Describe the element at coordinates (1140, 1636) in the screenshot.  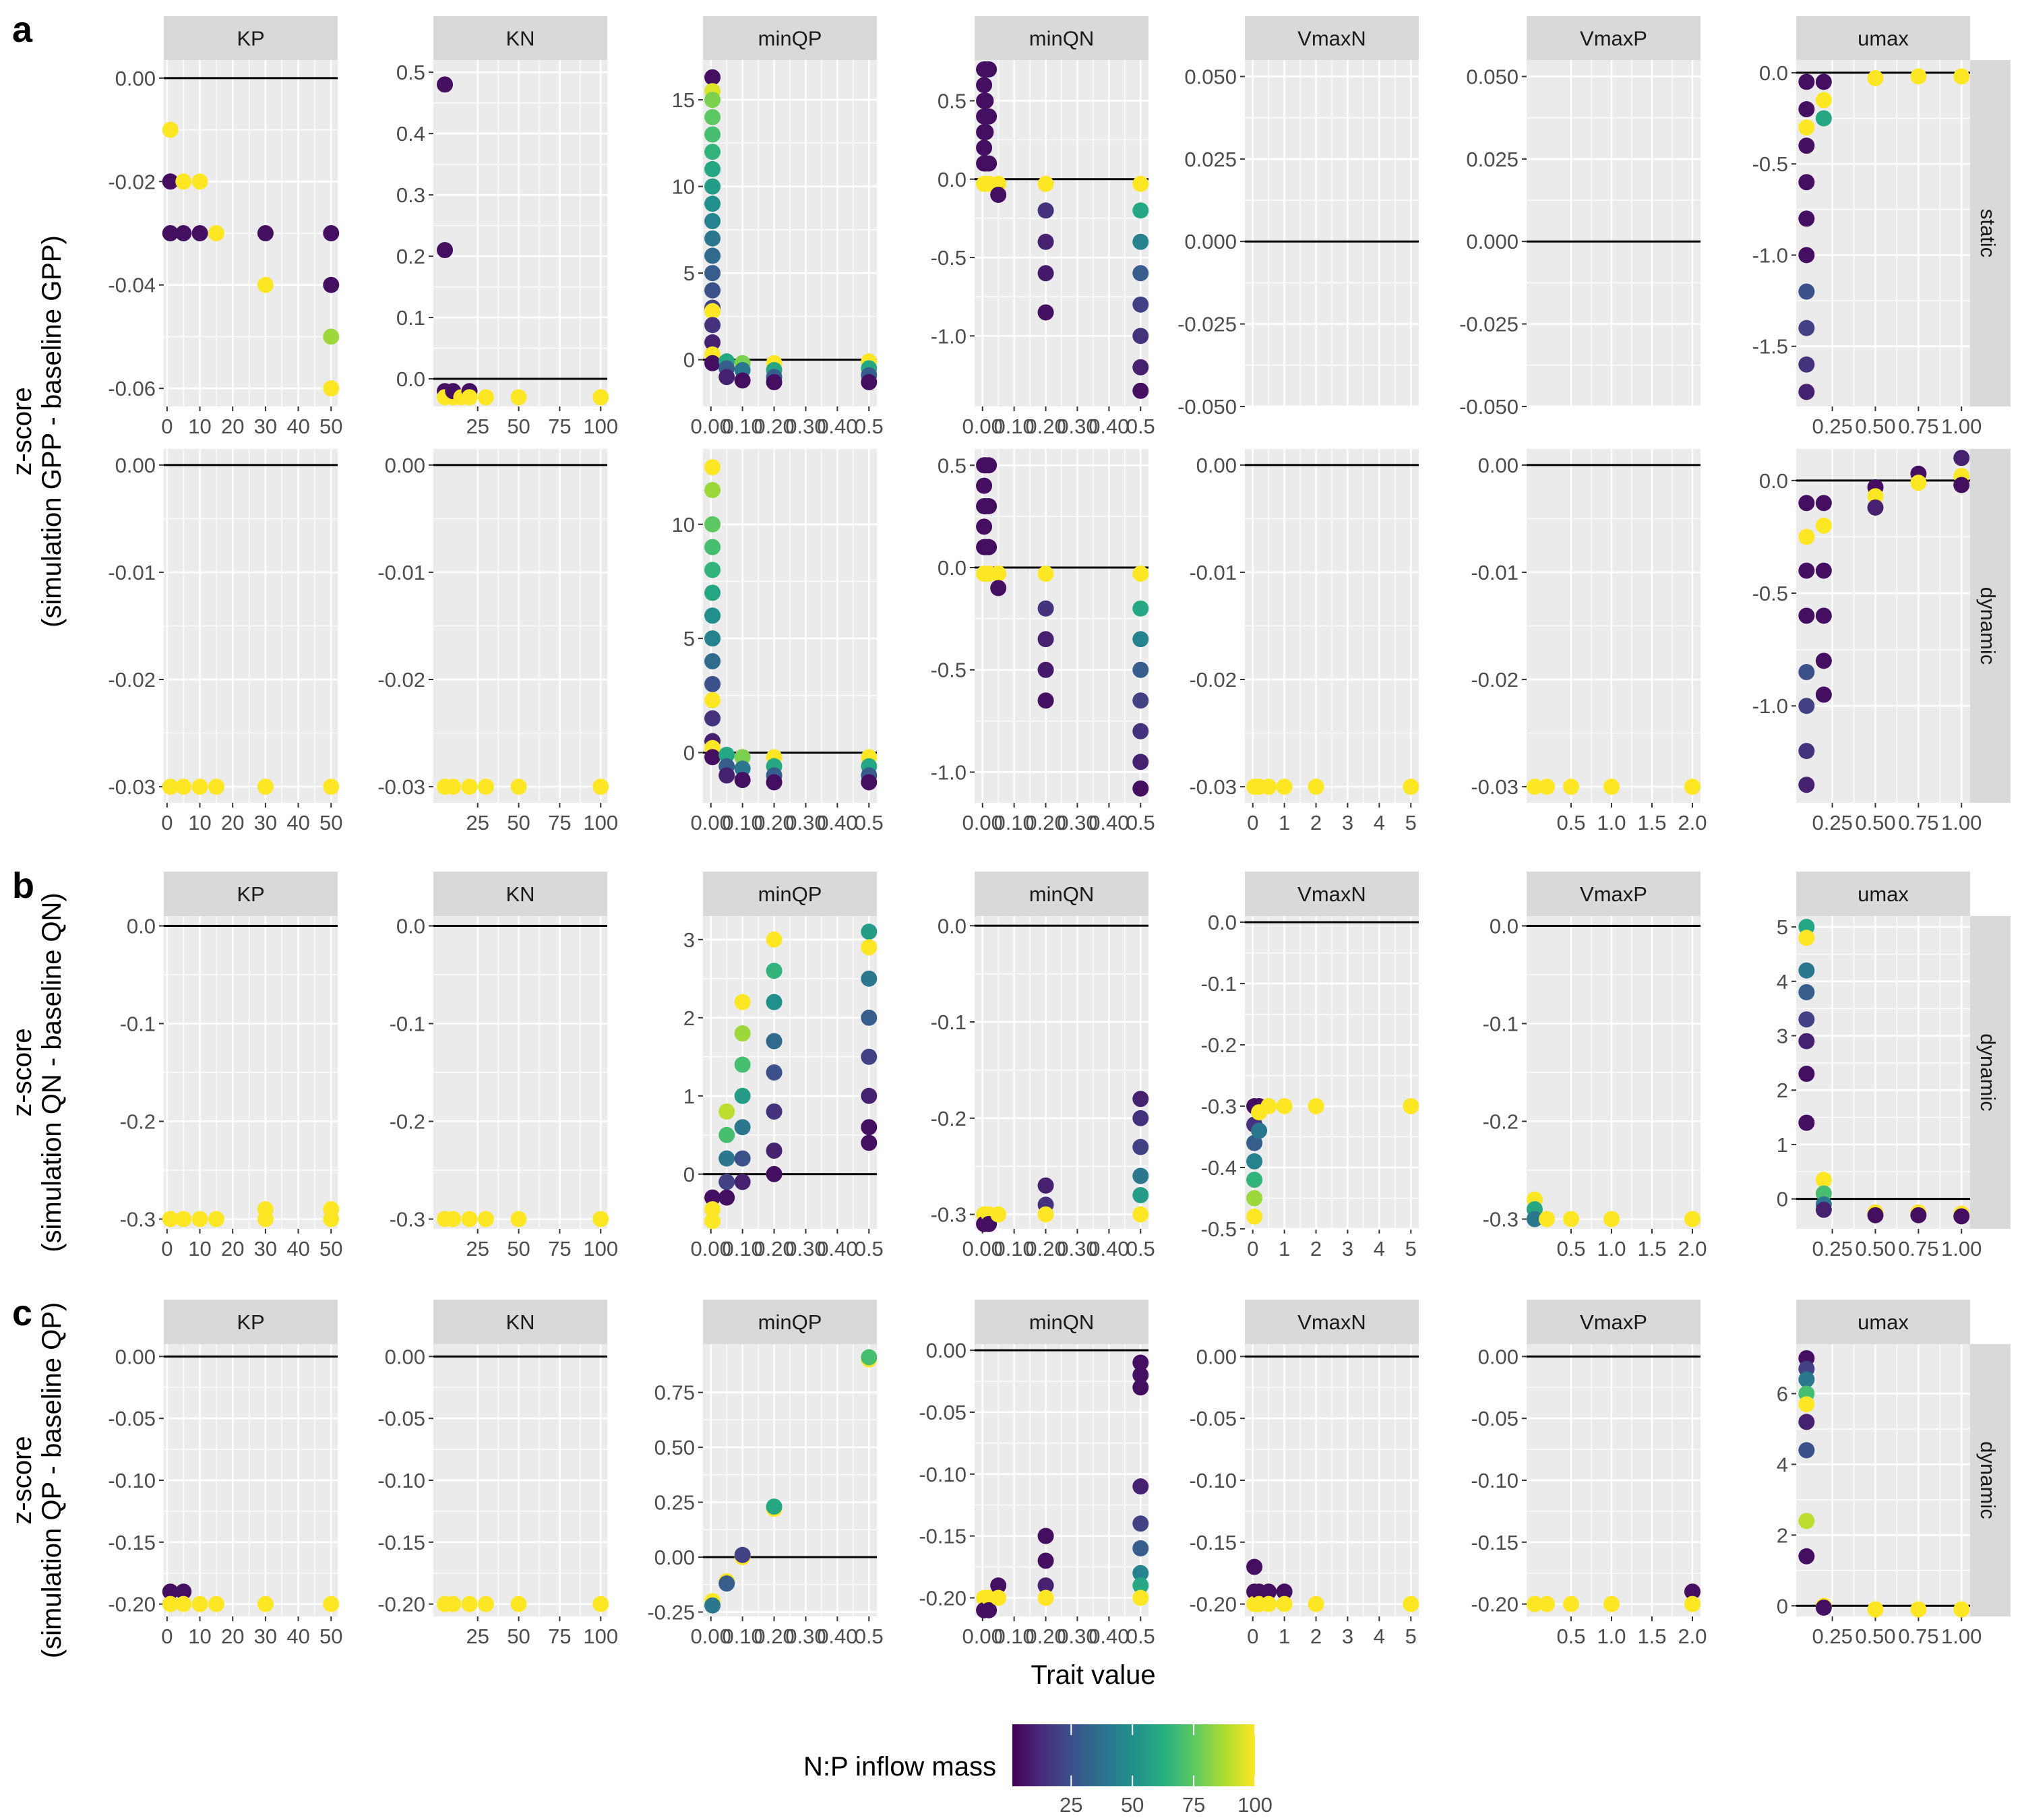
I see `x-tick-label: 0.5` at that location.